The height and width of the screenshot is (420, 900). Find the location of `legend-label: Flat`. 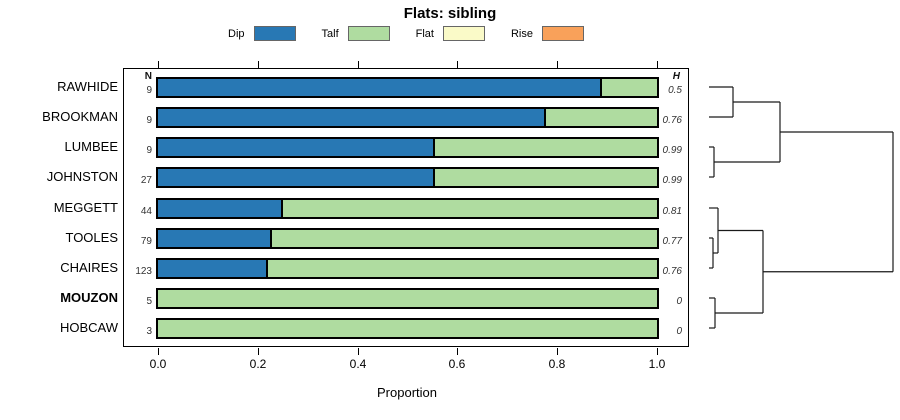

legend-label: Flat is located at coordinates (424, 33).